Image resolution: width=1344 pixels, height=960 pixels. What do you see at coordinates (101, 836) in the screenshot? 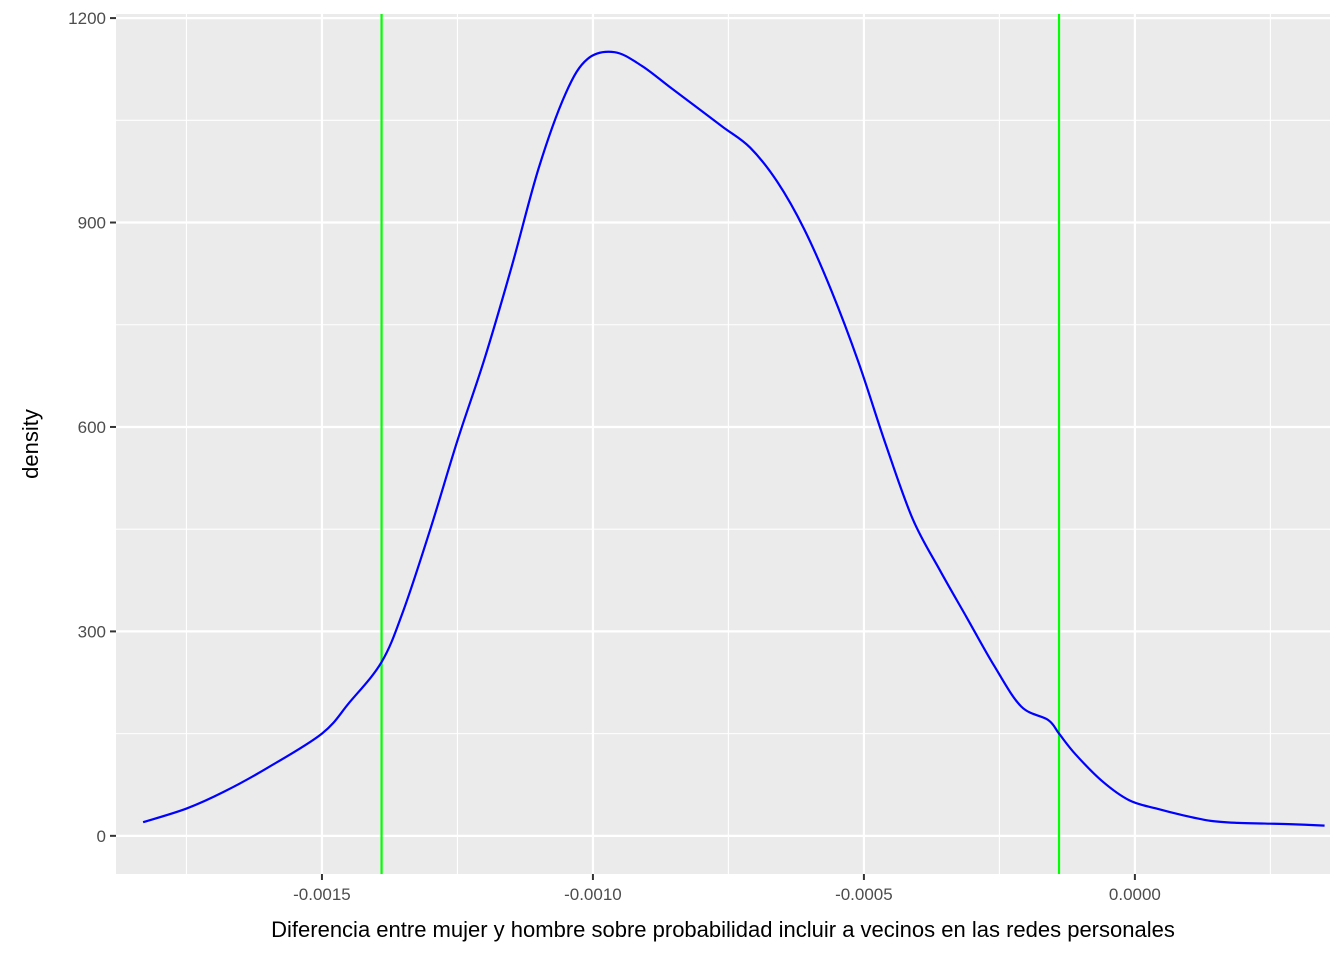
I see `y-tick-label: 0` at bounding box center [101, 836].